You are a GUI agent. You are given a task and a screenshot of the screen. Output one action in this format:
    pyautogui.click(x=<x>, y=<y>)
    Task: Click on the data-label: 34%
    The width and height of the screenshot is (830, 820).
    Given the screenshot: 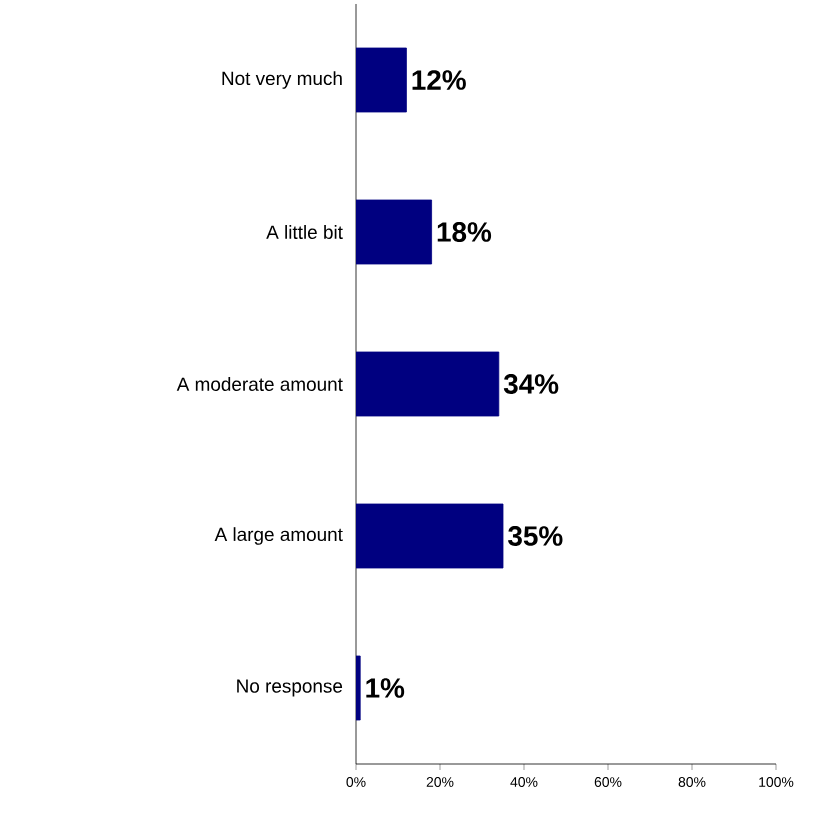 What is the action you would take?
    pyautogui.click(x=531, y=384)
    